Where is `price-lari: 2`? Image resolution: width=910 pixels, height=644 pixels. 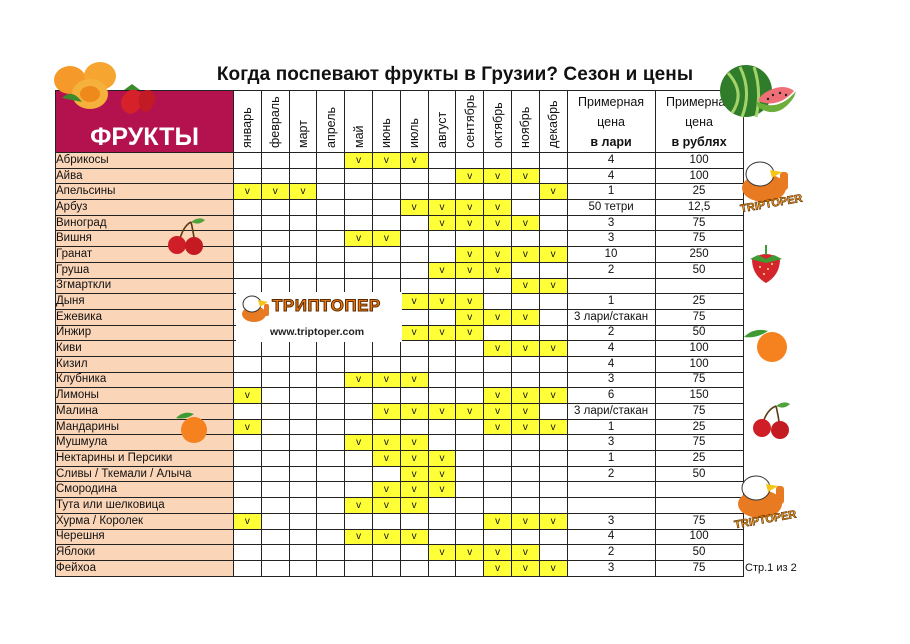
price-lari: 2 is located at coordinates (611, 270).